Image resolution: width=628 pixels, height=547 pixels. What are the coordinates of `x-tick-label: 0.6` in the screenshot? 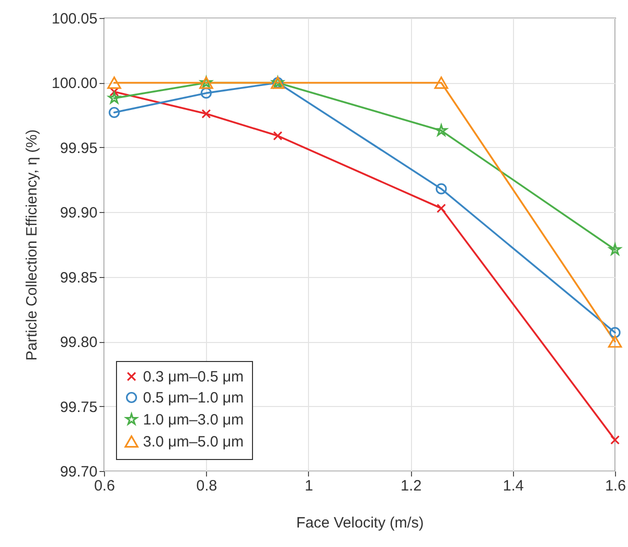 It's located at (104, 486).